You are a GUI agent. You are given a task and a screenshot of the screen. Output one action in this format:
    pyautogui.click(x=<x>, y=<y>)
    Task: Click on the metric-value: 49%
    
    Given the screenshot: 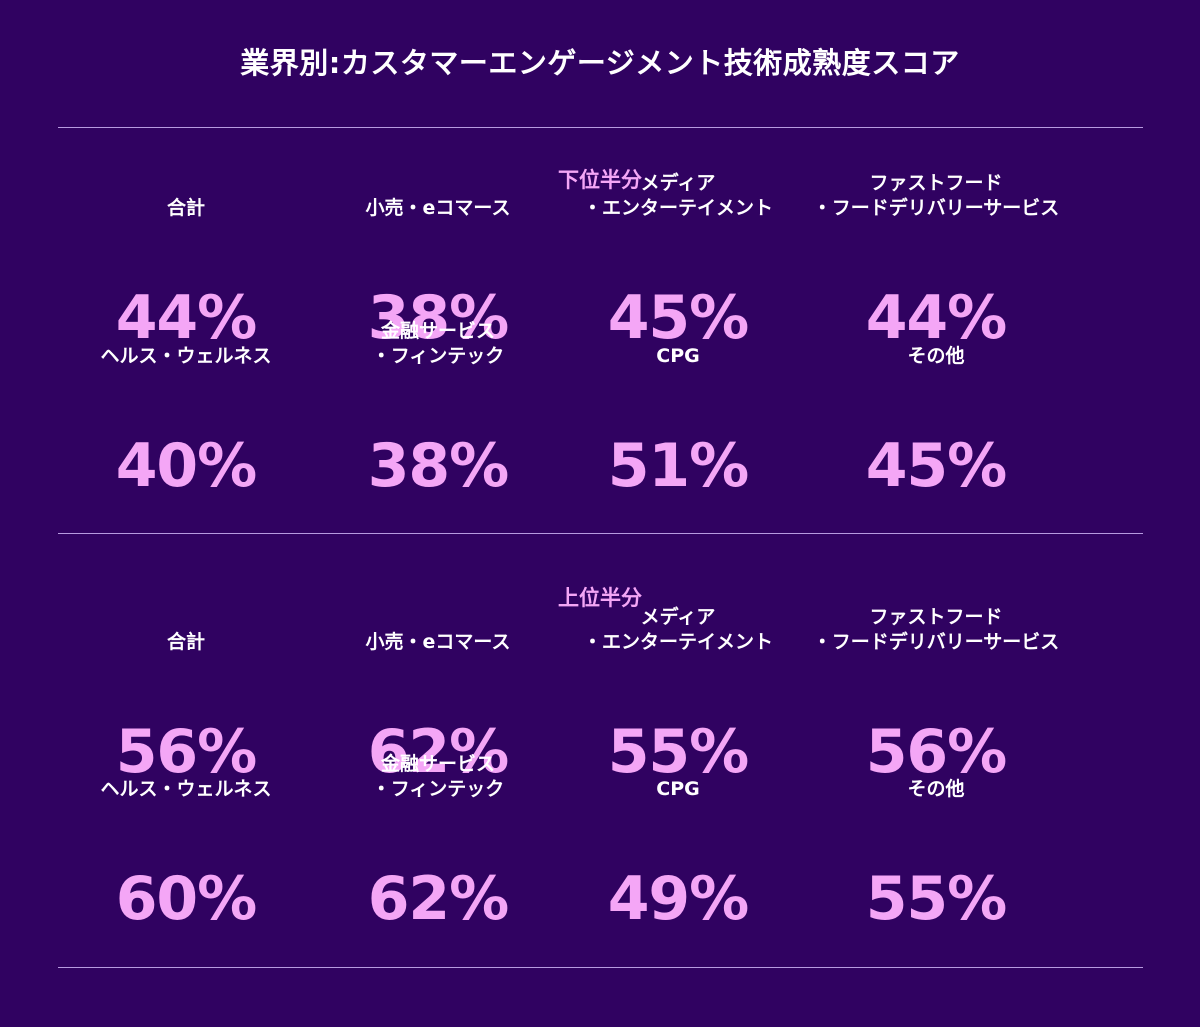 What is the action you would take?
    pyautogui.click(x=678, y=899)
    